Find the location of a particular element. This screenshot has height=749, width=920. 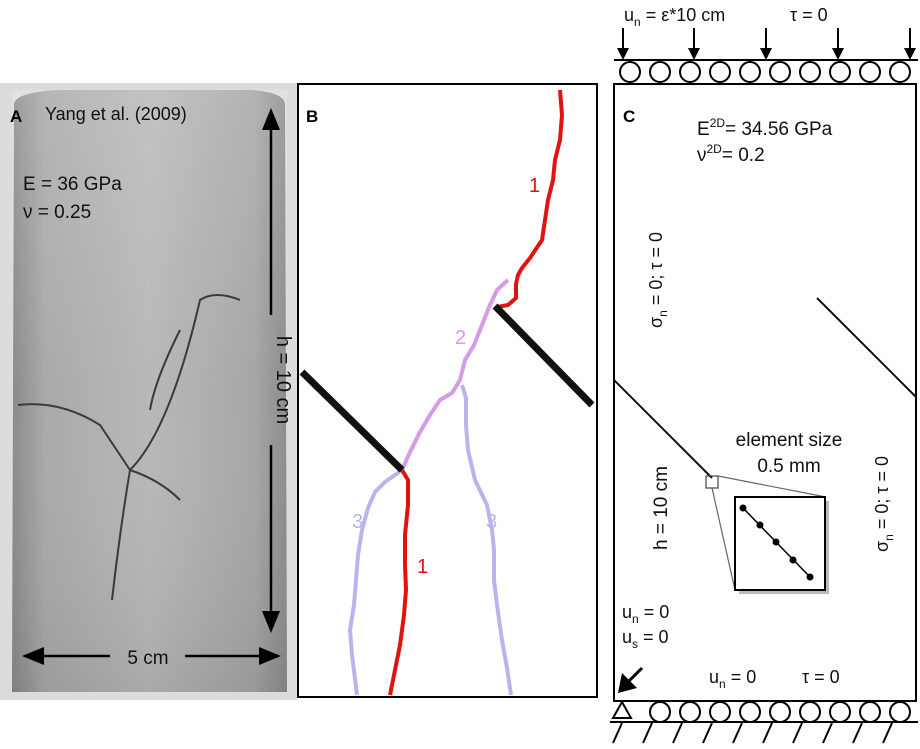

height-arrow is located at coordinates (271, 370).